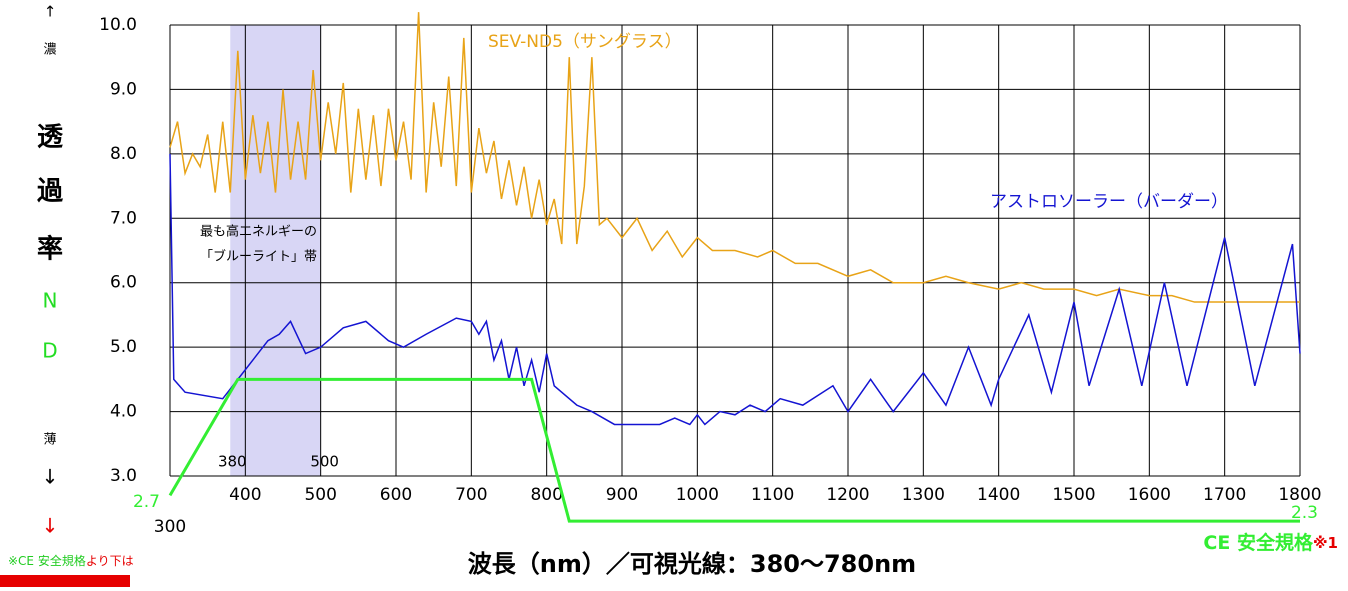  I want to click on y-tick-label: 4.0, so click(123, 412).